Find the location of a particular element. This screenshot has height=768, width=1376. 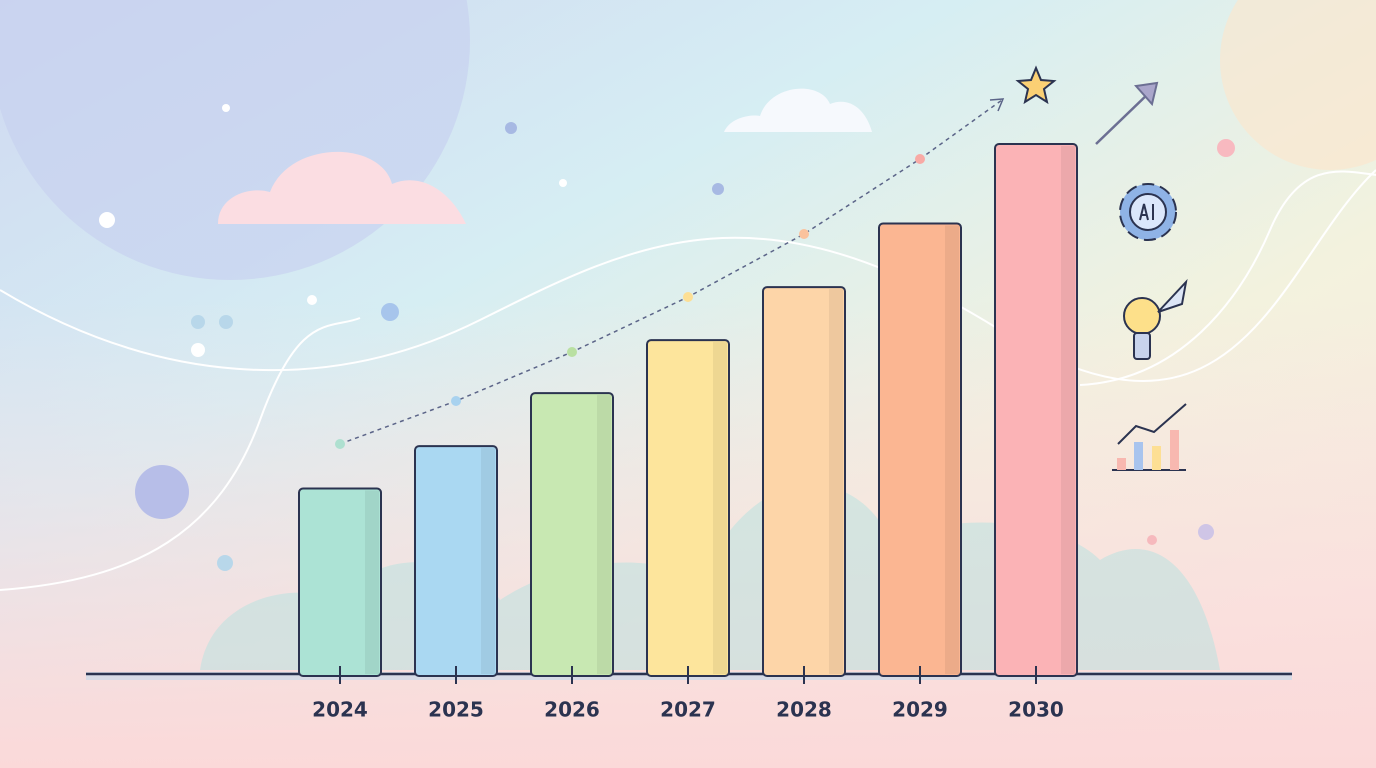

x-tick-label: 2025 is located at coordinates (456, 710).